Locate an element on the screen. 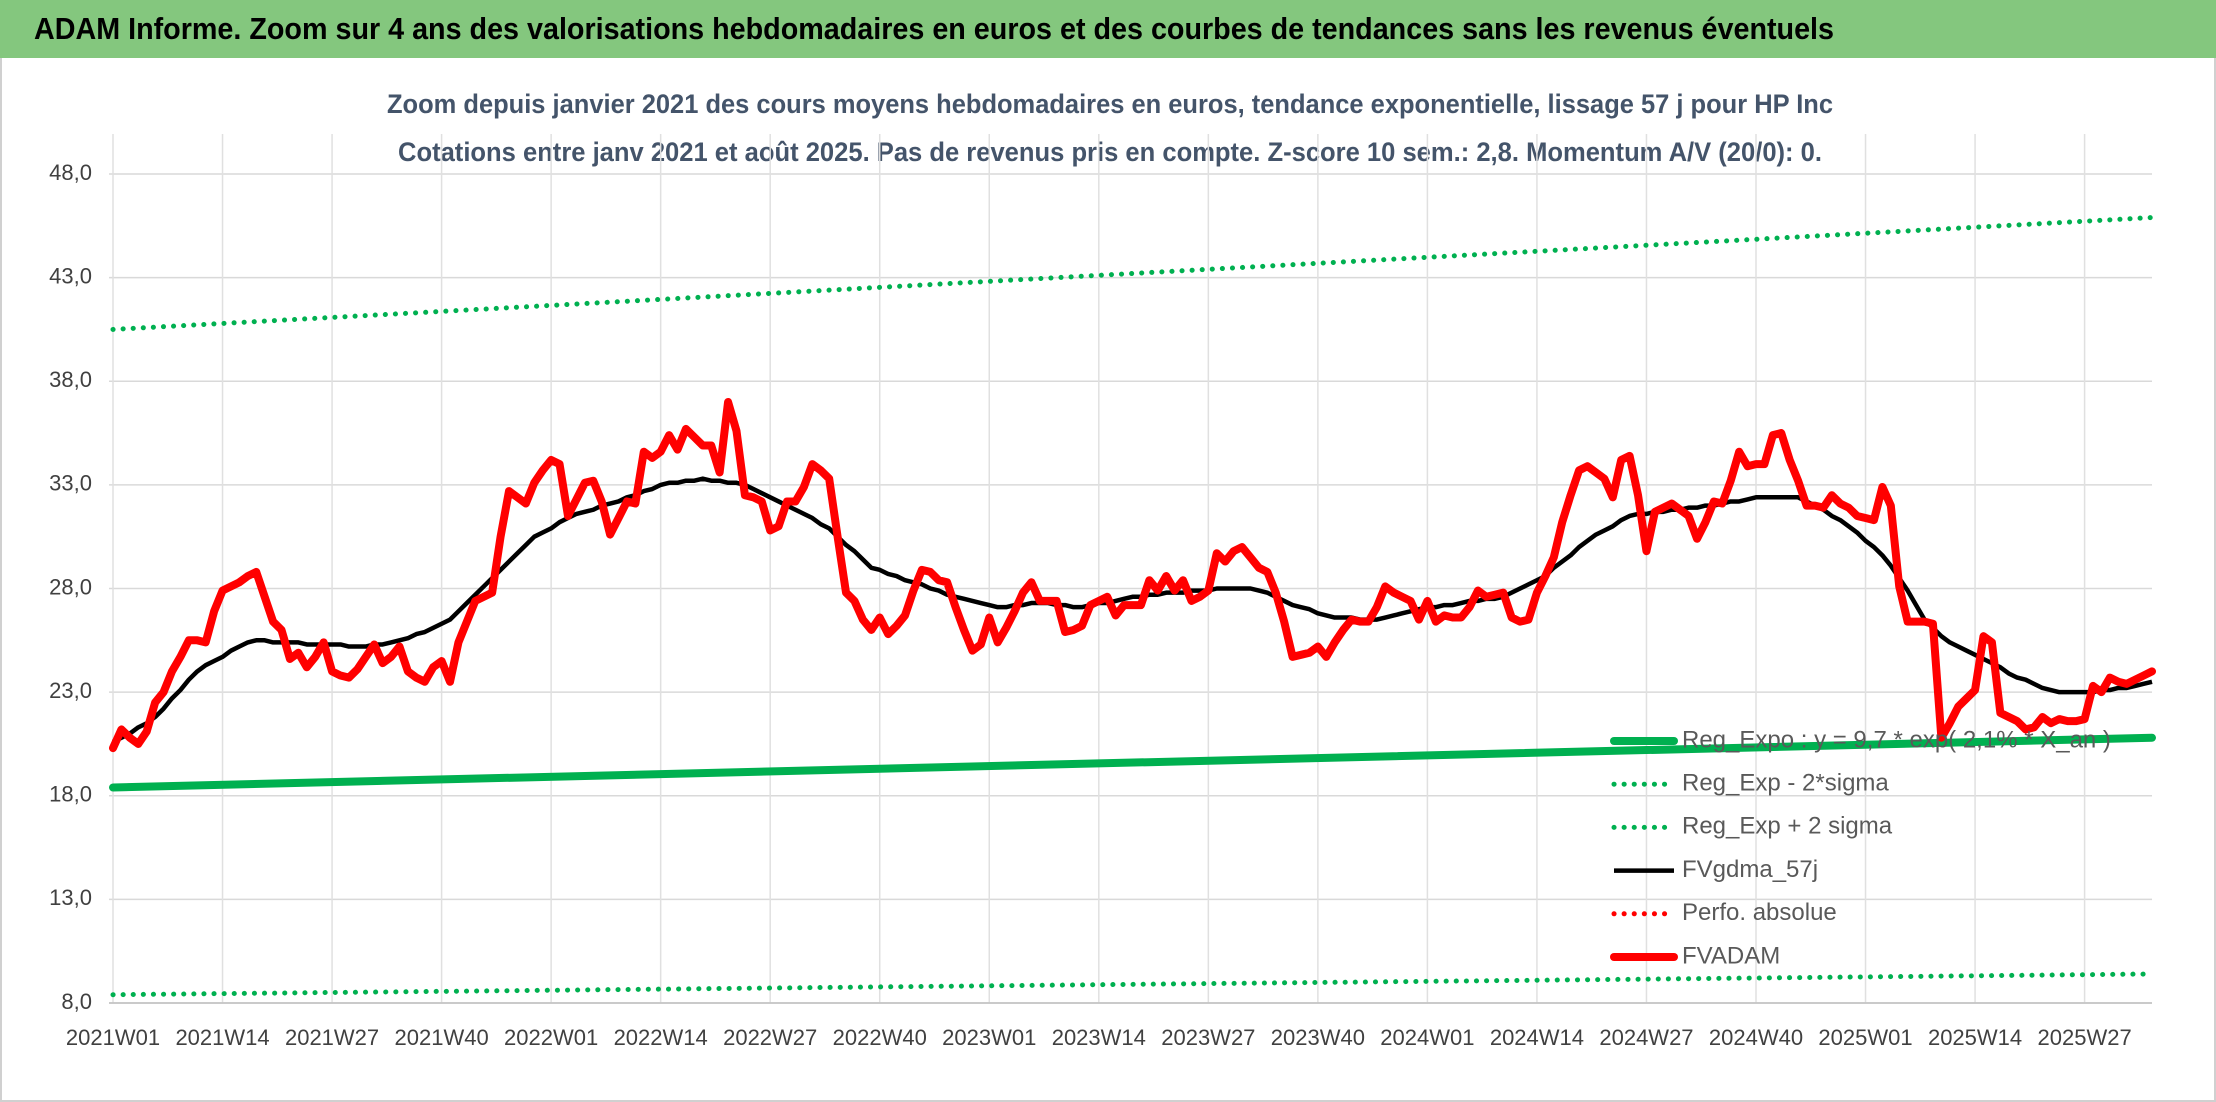  x-tick-label: 2025W27 is located at coordinates (2085, 1037).